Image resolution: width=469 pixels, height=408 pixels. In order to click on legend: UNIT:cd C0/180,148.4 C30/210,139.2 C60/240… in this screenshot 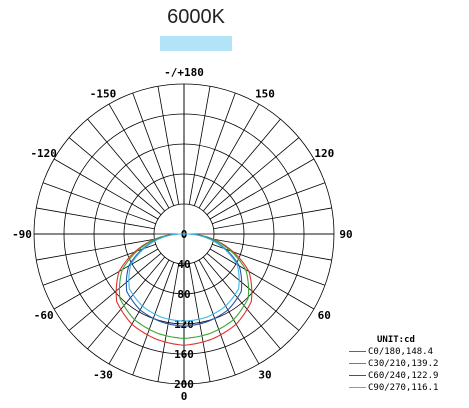, I will do `click(407, 364)`.